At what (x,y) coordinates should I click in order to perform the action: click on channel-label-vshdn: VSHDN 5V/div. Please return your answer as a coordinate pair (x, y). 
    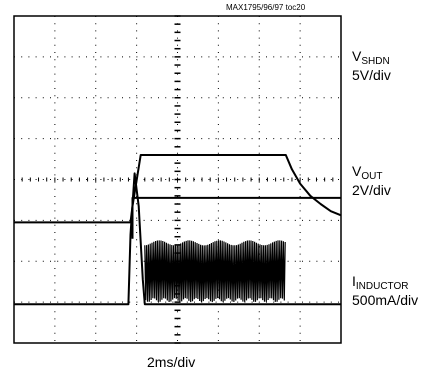
    Looking at the image, I should click on (371, 65).